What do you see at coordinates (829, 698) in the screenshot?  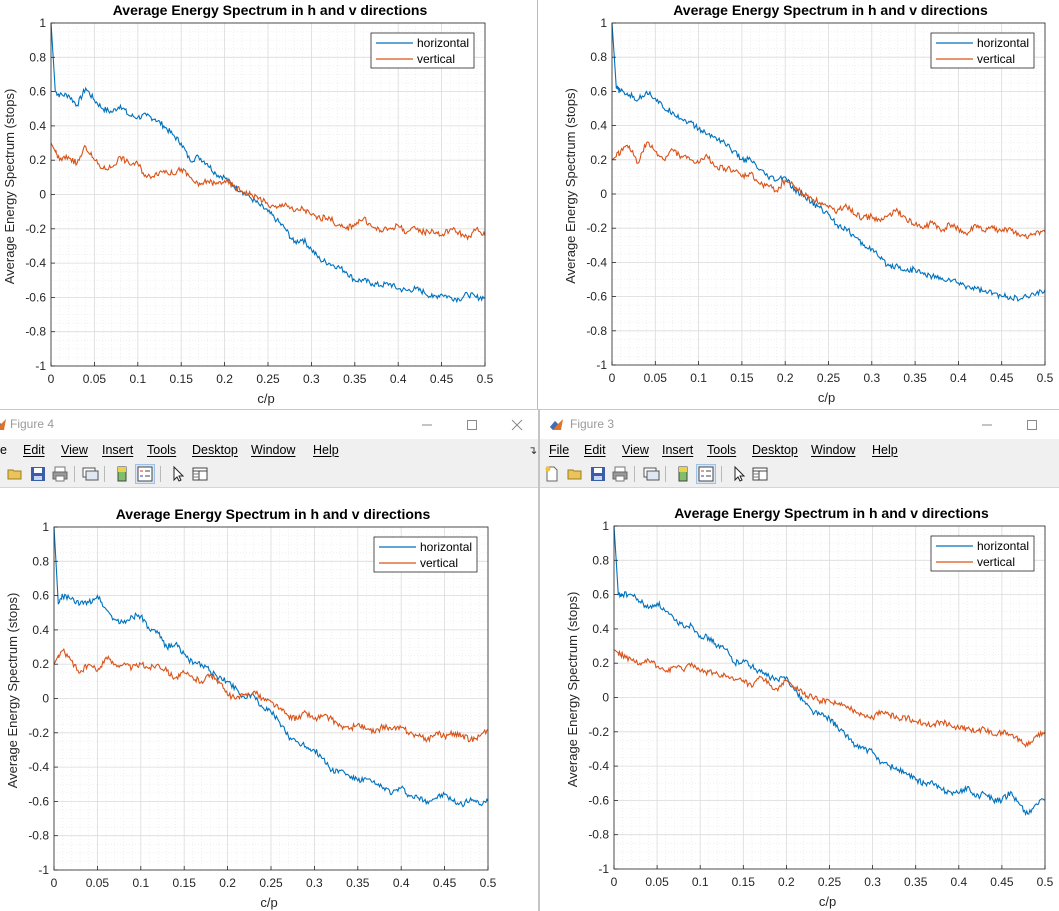 I see `series-line-vertical` at bounding box center [829, 698].